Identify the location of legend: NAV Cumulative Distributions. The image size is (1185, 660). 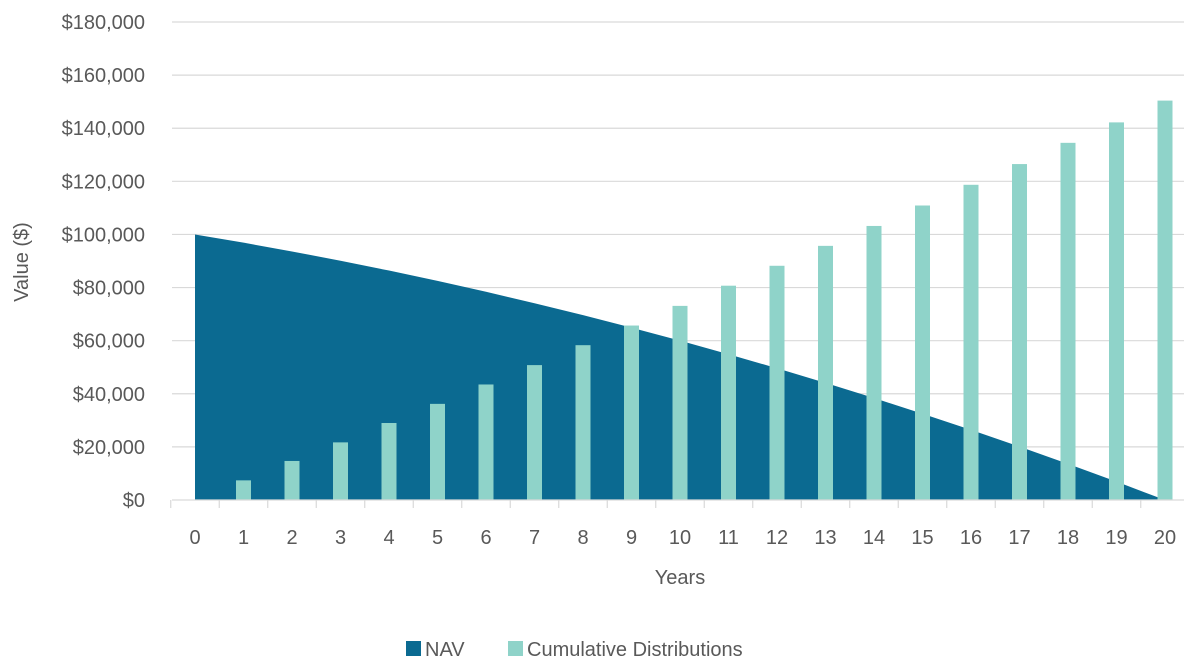
(574, 649).